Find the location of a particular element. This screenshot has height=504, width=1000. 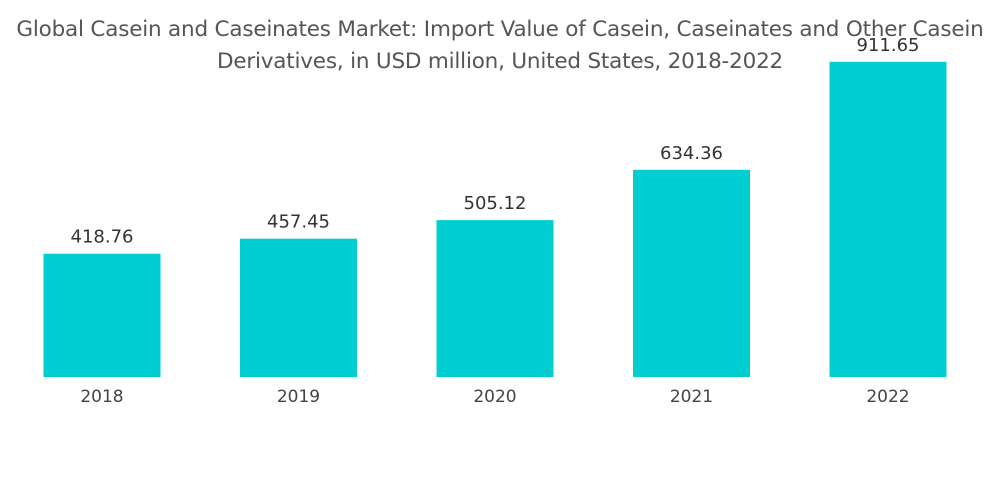

x-tick-label-2021: 2021 is located at coordinates (691, 397).